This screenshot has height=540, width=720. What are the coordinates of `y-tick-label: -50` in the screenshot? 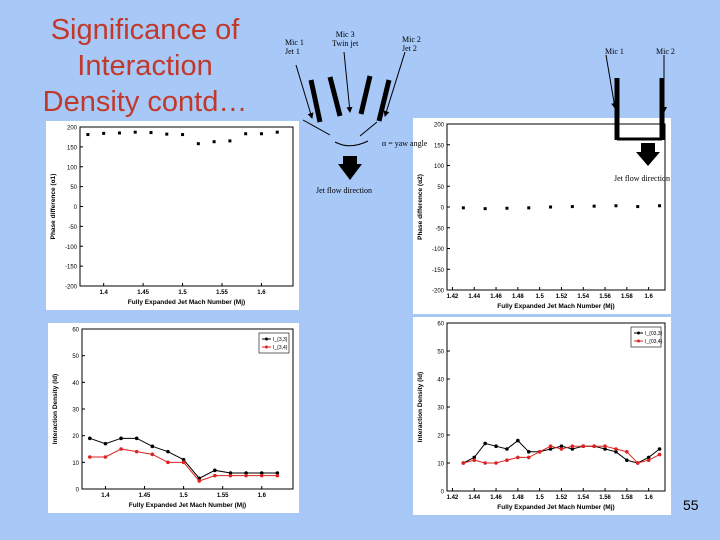 It's located at (439, 229).